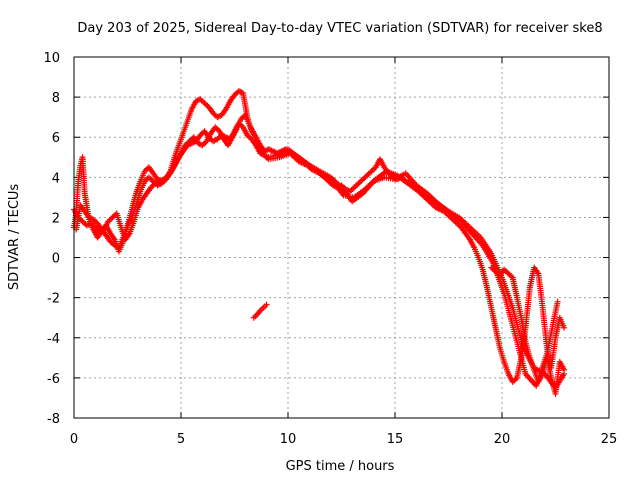  What do you see at coordinates (53, 299) in the screenshot?
I see `y-tick-label: -2` at bounding box center [53, 299].